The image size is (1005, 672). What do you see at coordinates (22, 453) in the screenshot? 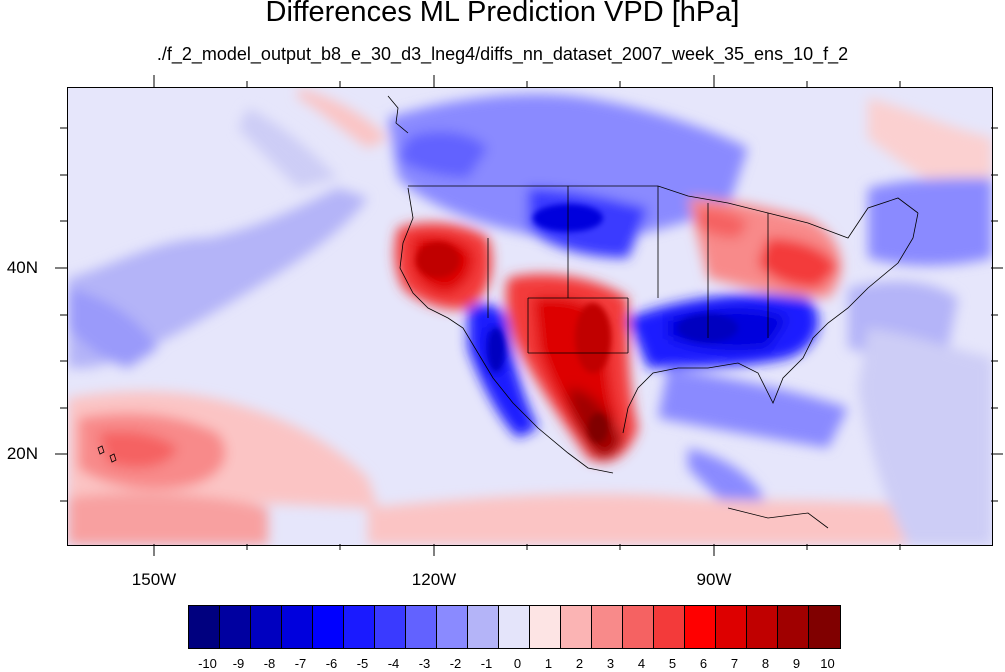
I see `lat-label-20n: 20N` at bounding box center [22, 453].